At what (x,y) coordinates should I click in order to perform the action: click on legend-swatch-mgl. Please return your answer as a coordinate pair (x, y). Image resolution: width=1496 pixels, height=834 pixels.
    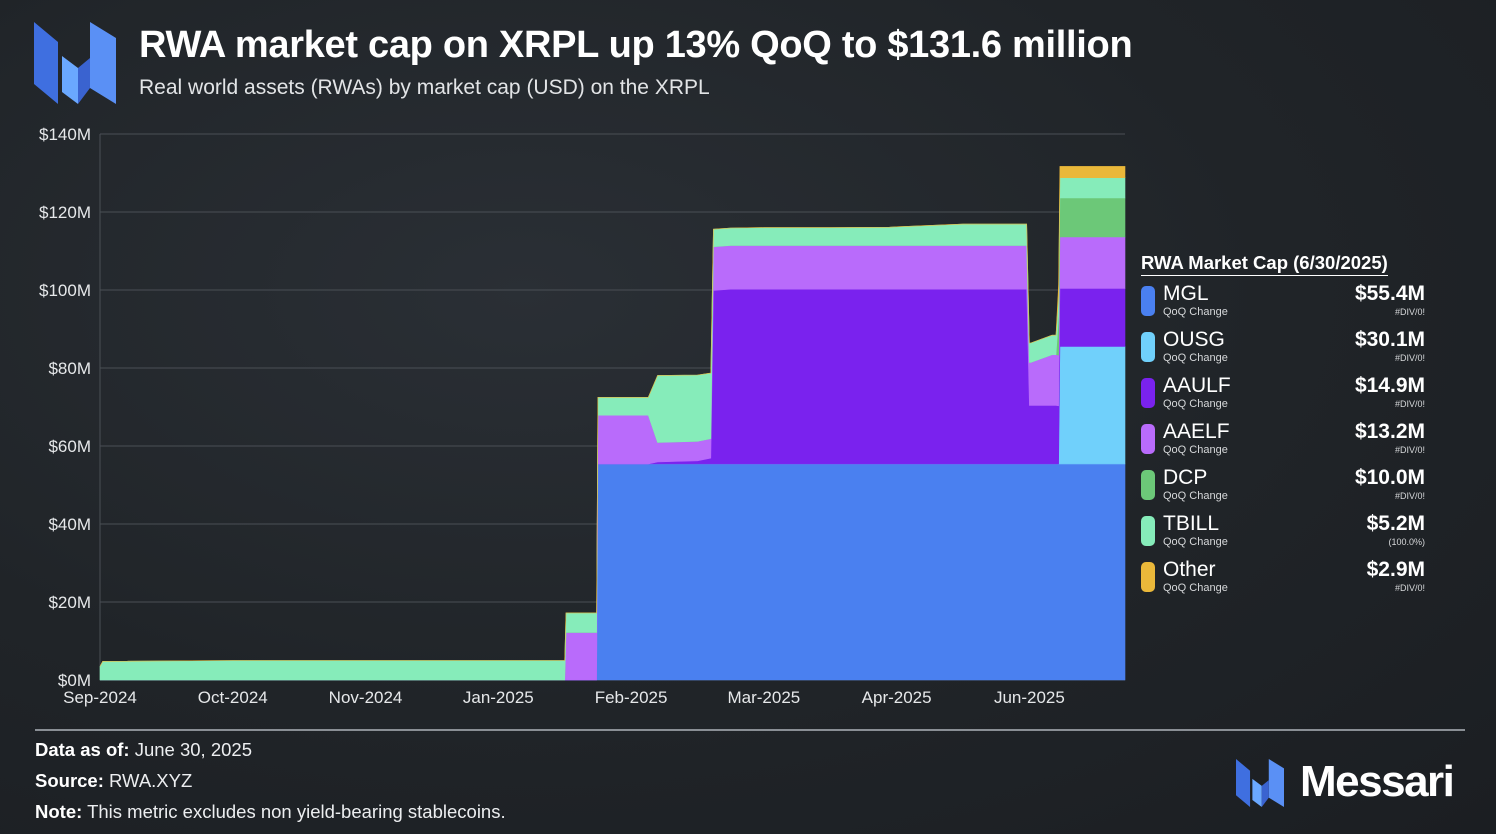
    Looking at the image, I should click on (1148, 301).